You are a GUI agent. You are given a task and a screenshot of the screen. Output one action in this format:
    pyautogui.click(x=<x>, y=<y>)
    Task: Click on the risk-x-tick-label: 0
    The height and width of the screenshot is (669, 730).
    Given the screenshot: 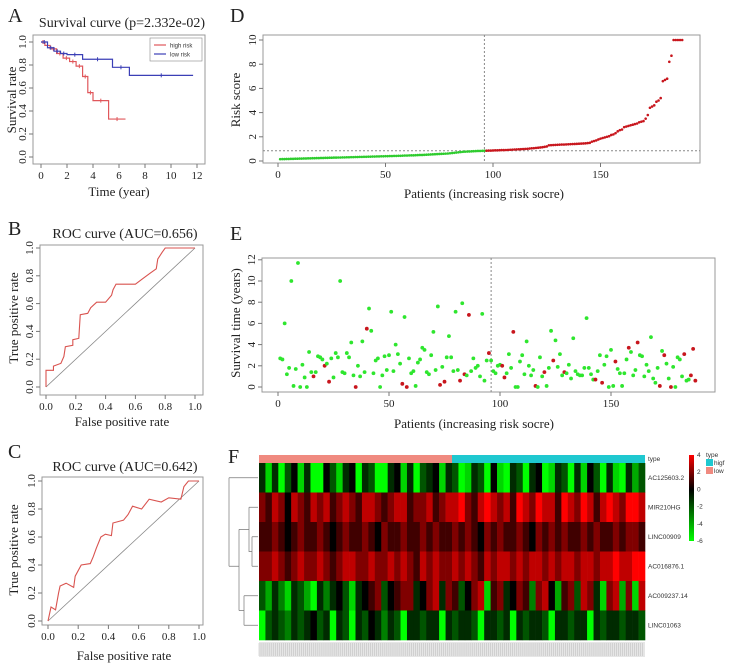 What is the action you would take?
    pyautogui.click(x=278, y=175)
    